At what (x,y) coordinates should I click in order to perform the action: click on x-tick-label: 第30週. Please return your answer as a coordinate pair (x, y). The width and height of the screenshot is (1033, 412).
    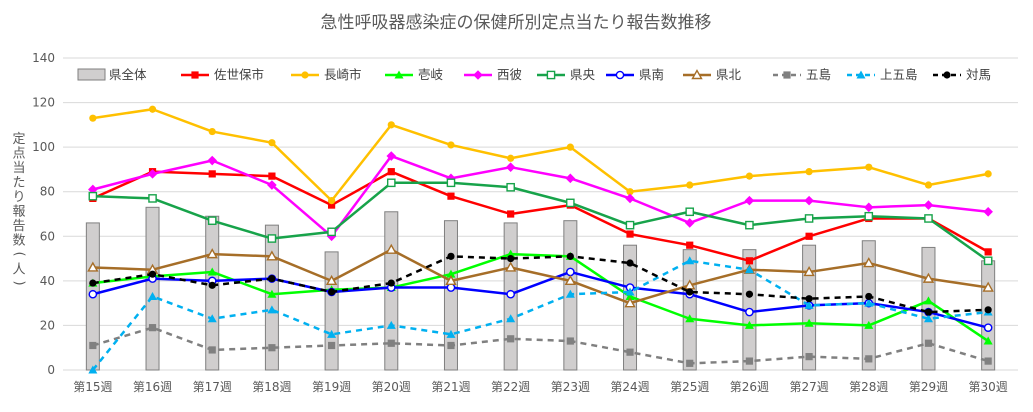
    Looking at the image, I should click on (988, 387).